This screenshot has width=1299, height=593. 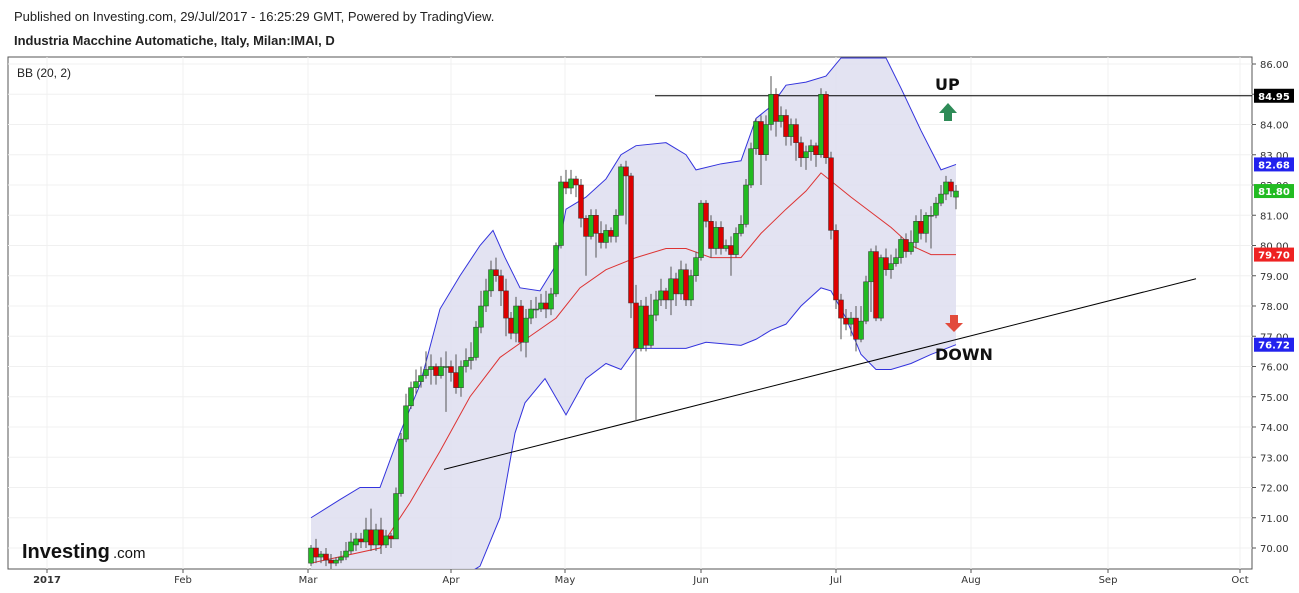 I want to click on price-badge-text: 81.80, so click(x=1274, y=192).